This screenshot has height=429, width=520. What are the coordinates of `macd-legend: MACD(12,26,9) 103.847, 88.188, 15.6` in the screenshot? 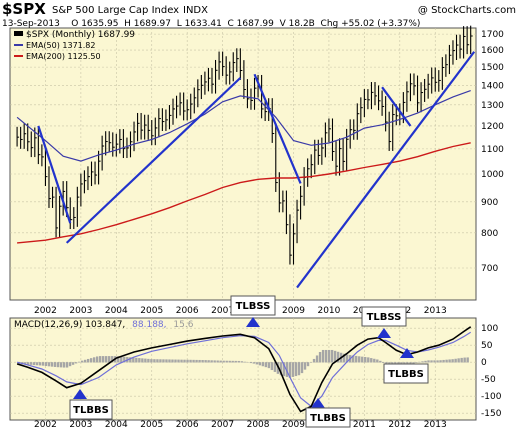 It's located at (104, 325).